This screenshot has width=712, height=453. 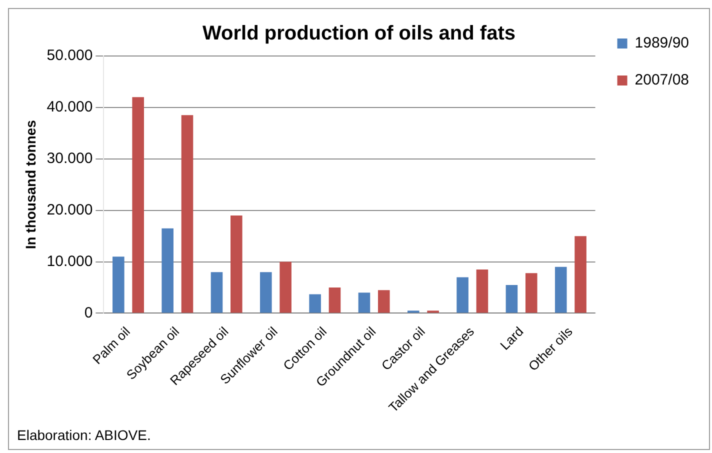 What do you see at coordinates (69, 55) in the screenshot?
I see `y-tick-label: 50.000` at bounding box center [69, 55].